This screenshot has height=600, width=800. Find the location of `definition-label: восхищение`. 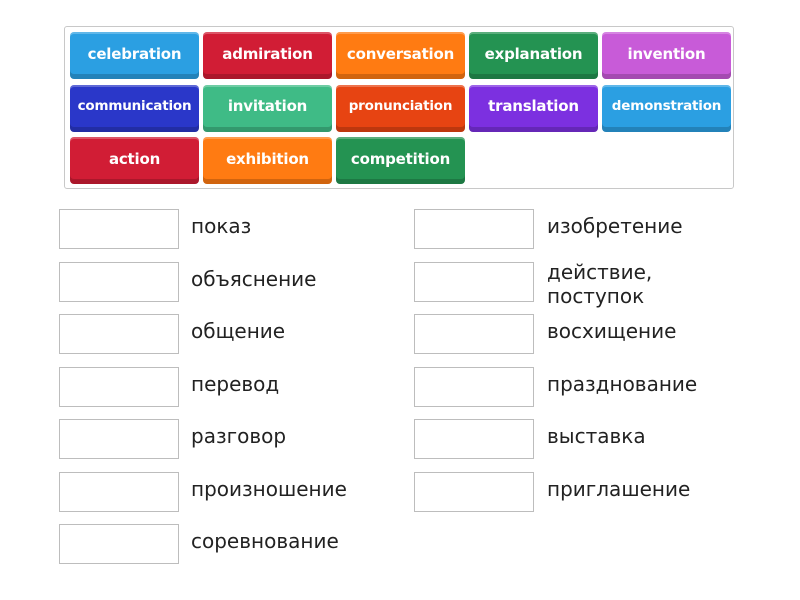

definition-label: восхищение is located at coordinates (612, 331).